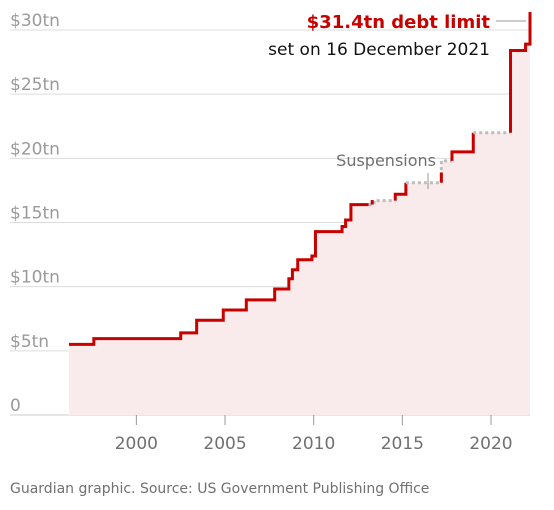  What do you see at coordinates (15, 406) in the screenshot?
I see `y-tick-label: 0` at bounding box center [15, 406].